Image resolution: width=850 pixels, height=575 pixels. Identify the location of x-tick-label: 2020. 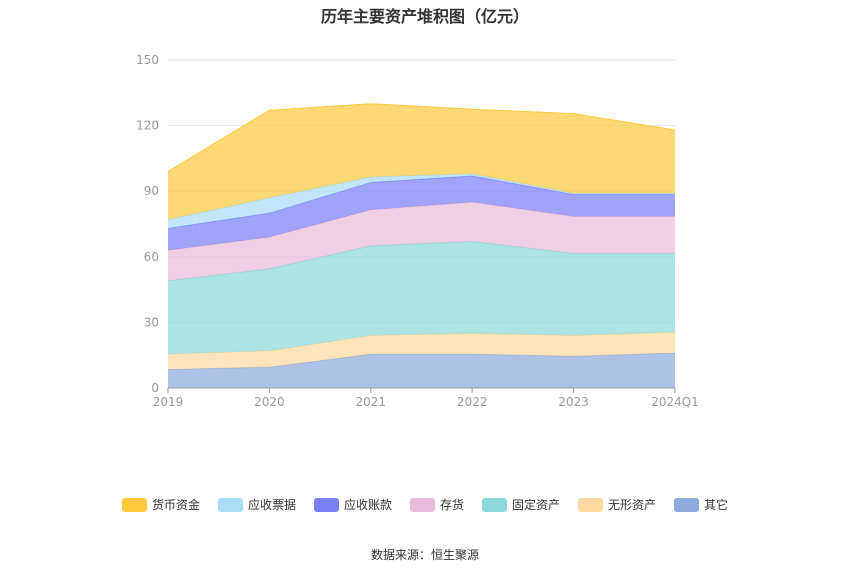
(269, 402).